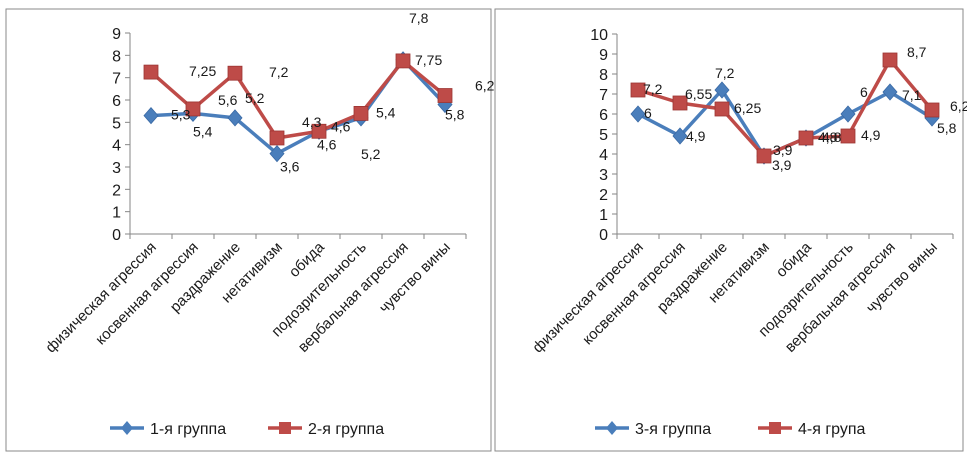 This screenshot has height=453, width=967. What do you see at coordinates (202, 71) in the screenshot?
I see `data-label: 7,25` at bounding box center [202, 71].